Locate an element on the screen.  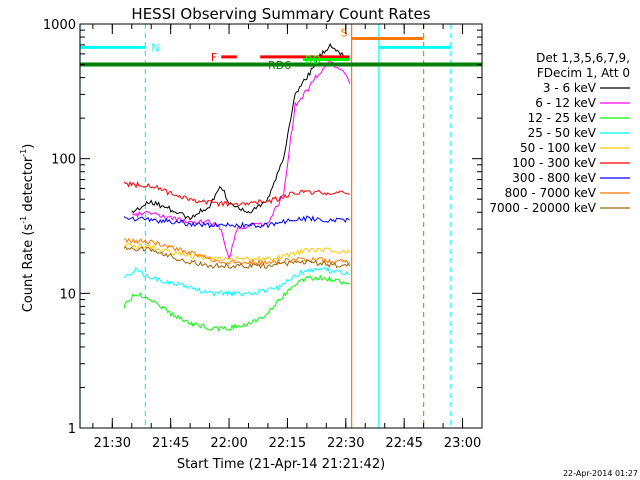
chart-title: HESSI Observing Summary Count Rates is located at coordinates (280, 14).